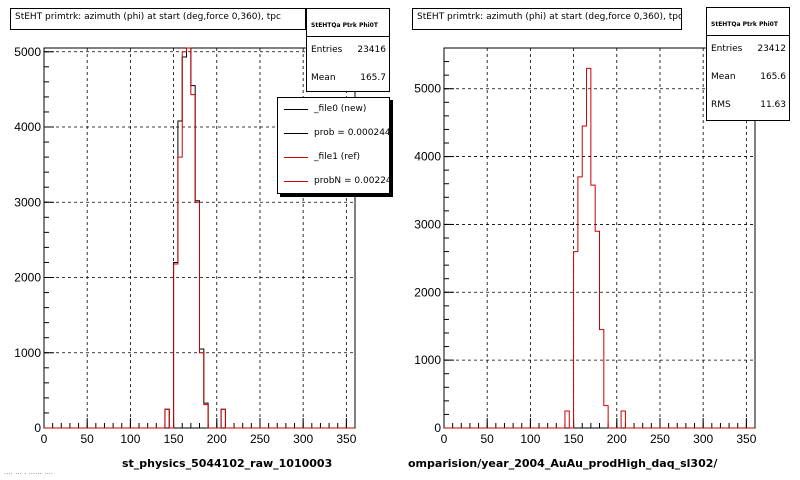  What do you see at coordinates (371, 50) in the screenshot?
I see `left-stats-value: 23416` at bounding box center [371, 50].